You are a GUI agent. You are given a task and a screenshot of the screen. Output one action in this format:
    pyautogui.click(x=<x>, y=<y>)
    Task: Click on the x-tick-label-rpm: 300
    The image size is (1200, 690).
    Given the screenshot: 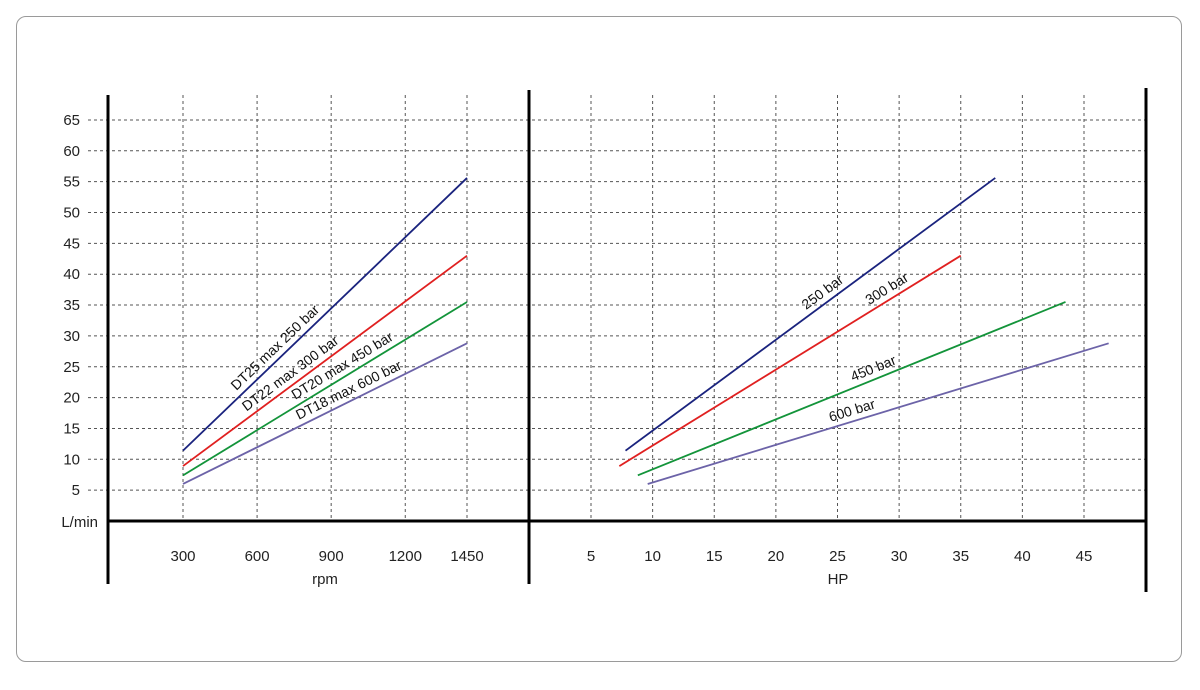 What is the action you would take?
    pyautogui.click(x=182, y=556)
    